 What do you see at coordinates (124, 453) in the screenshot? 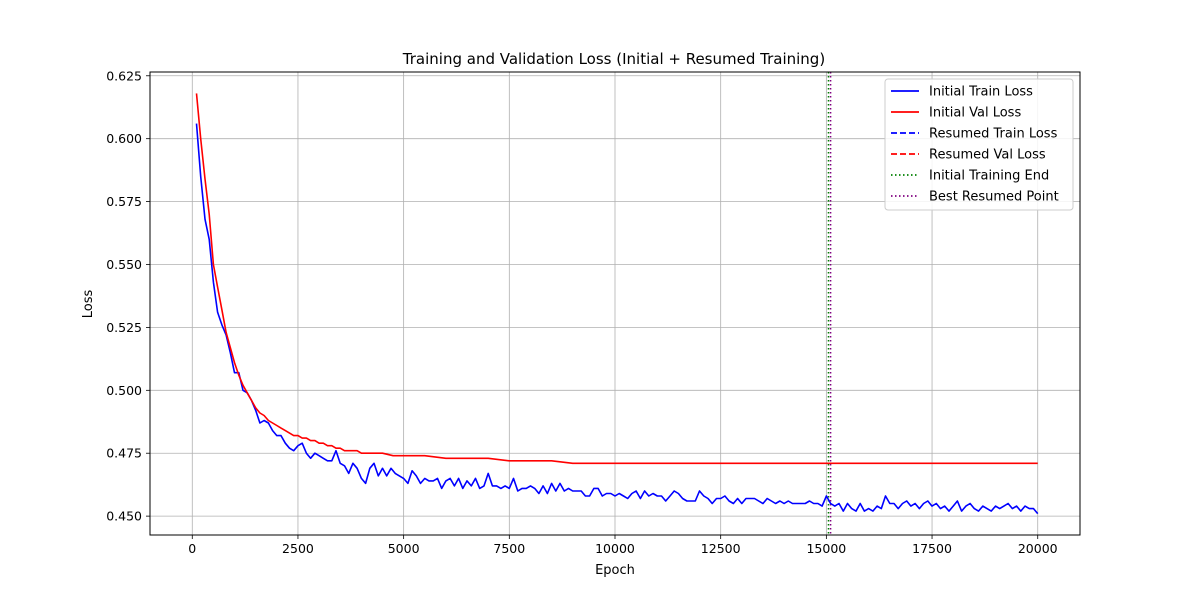
I see `y-tick-label: 0.475` at bounding box center [124, 453].